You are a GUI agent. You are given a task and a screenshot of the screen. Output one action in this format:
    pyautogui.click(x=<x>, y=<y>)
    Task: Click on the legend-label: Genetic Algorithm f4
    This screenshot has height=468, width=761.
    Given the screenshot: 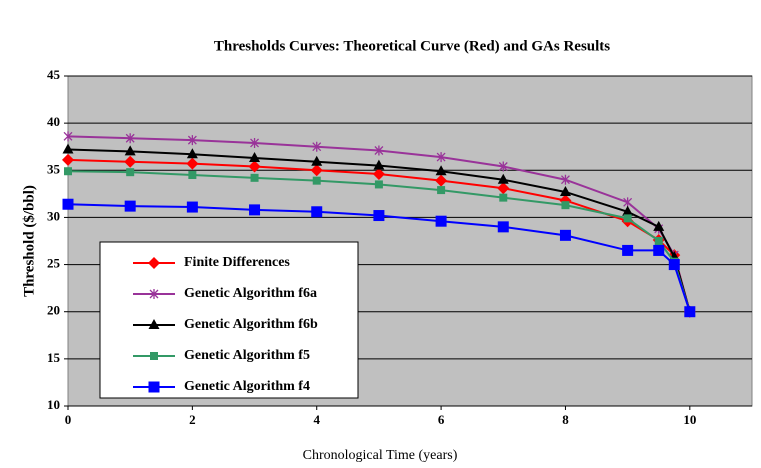 What is the action you would take?
    pyautogui.click(x=247, y=386)
    